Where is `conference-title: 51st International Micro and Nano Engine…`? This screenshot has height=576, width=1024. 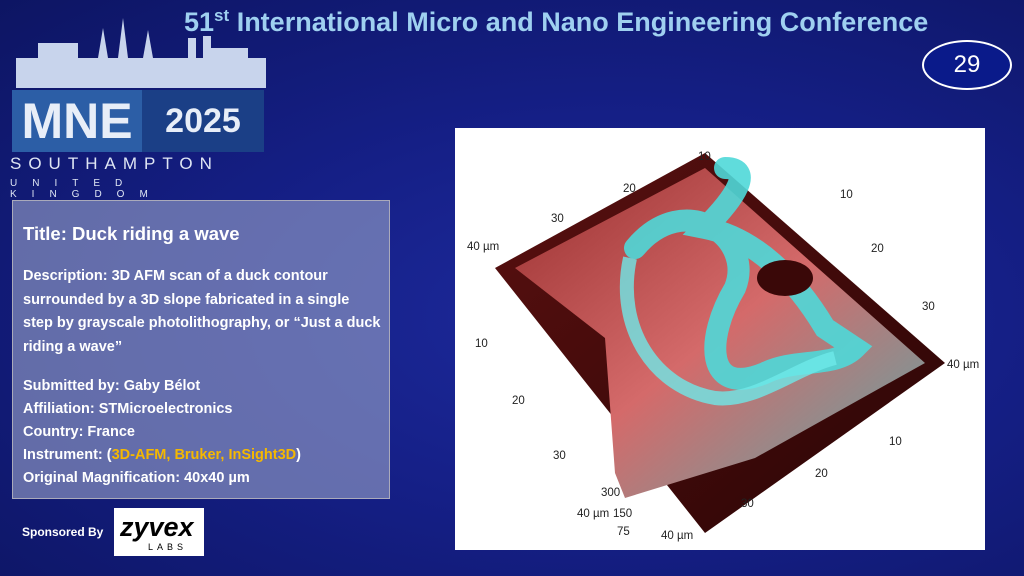
conference-title: 51st International Micro and Nano Engine… is located at coordinates (556, 22).